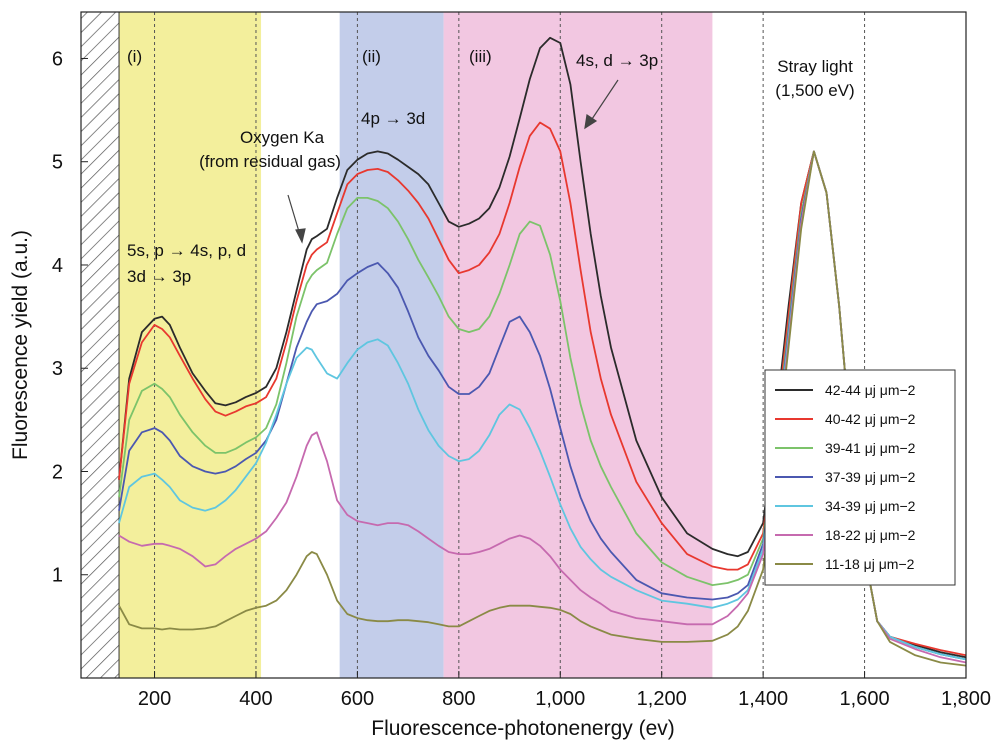 The height and width of the screenshot is (747, 996). What do you see at coordinates (966, 699) in the screenshot?
I see `x-tick-label: 1,800` at bounding box center [966, 699].